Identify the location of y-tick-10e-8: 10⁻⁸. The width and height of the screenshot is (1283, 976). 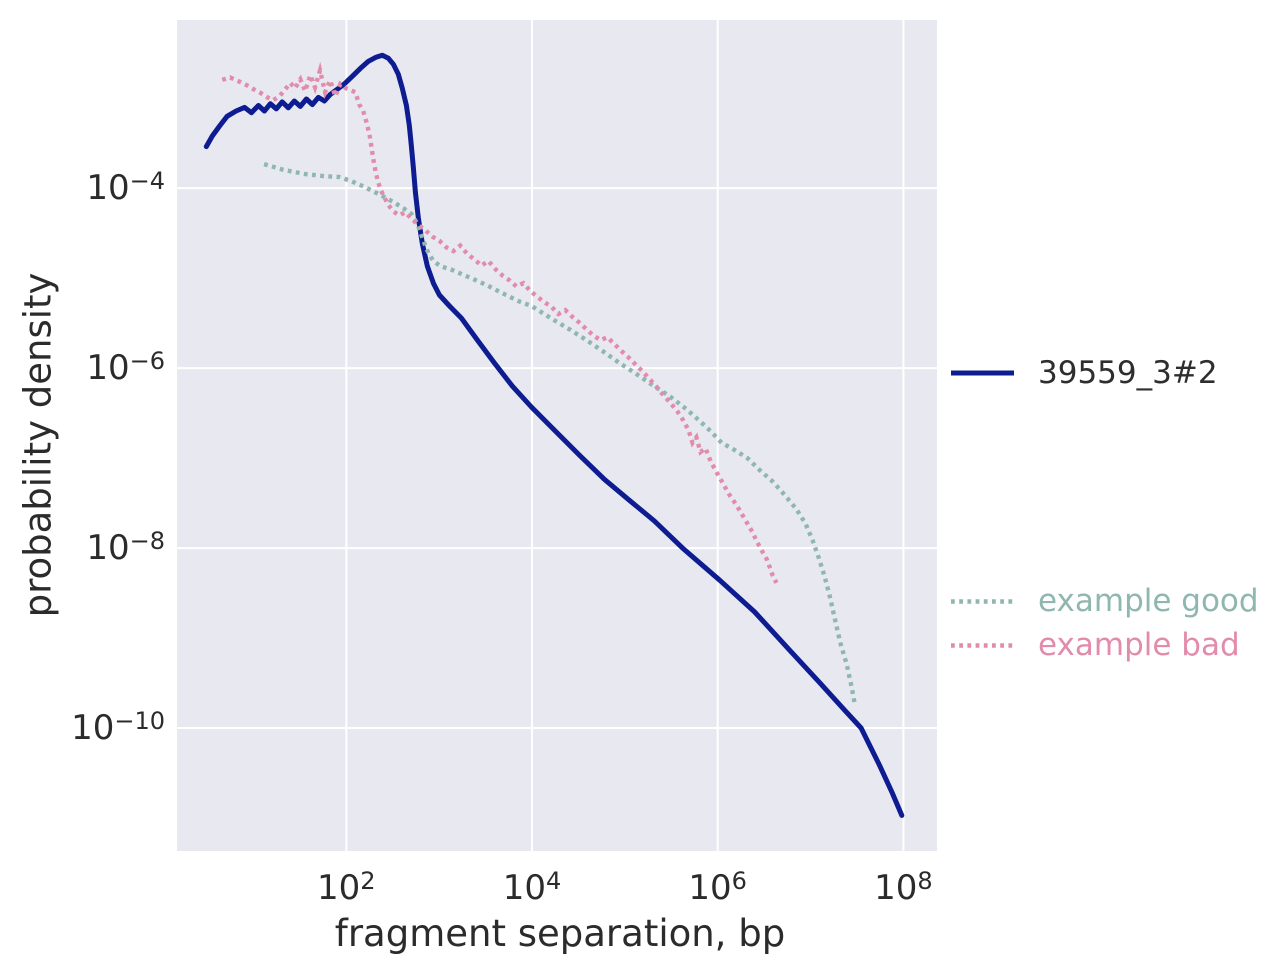
(125, 548).